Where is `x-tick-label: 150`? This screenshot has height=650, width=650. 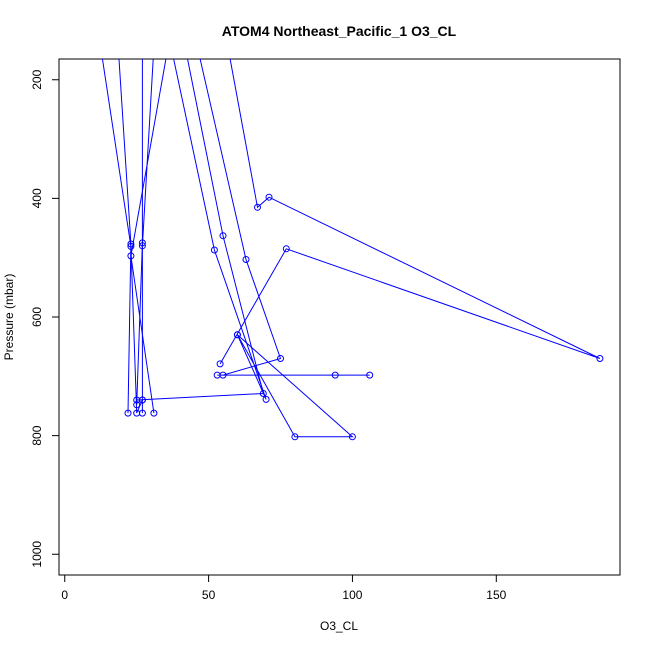 x-tick-label: 150 is located at coordinates (496, 595).